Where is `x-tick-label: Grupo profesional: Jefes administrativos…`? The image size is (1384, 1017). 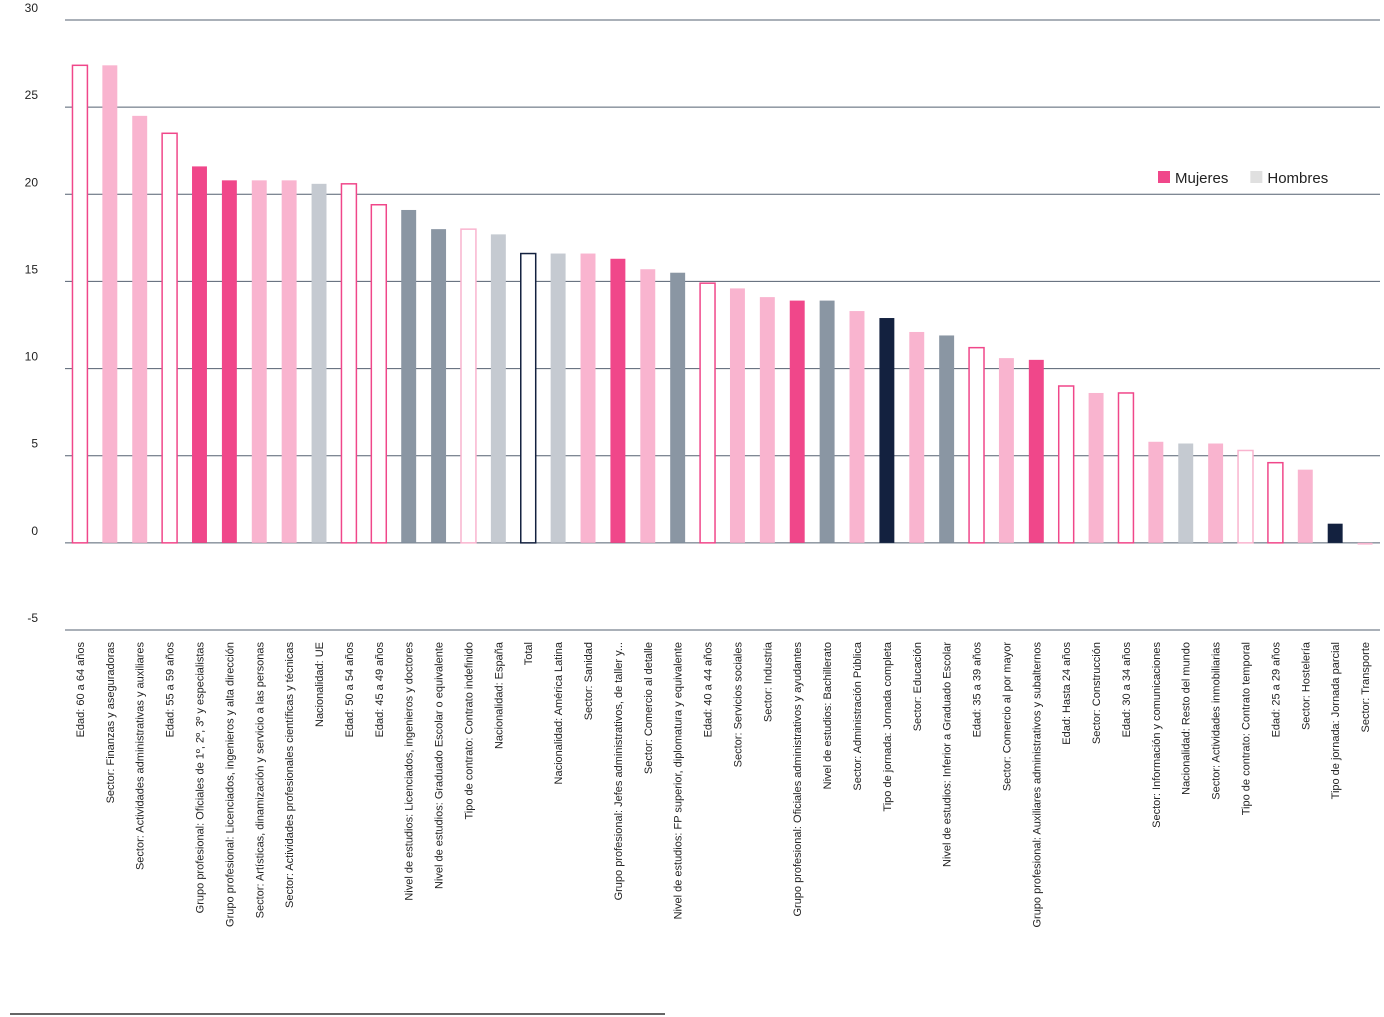 x-tick-label: Grupo profesional: Jefes administrativos… is located at coordinates (619, 771).